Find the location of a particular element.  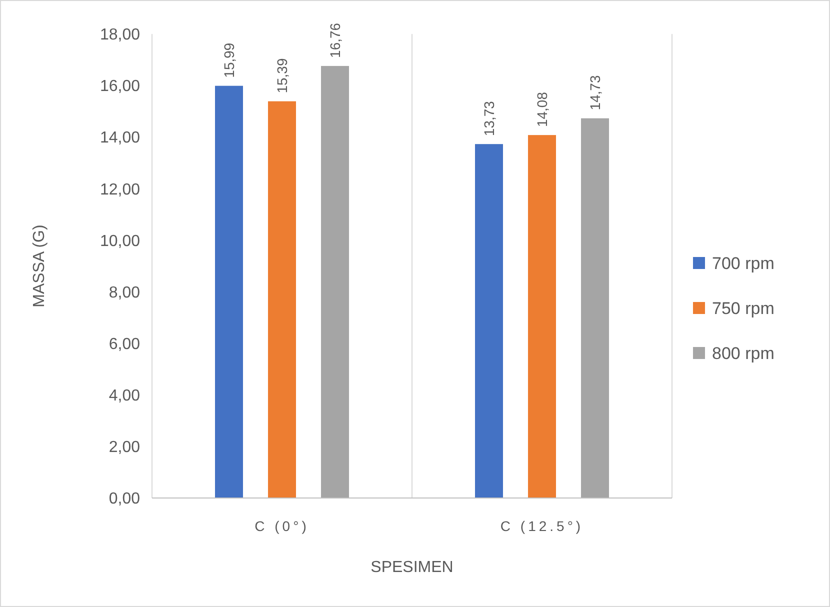

x-axis-title: SPESIMEN is located at coordinates (412, 567).